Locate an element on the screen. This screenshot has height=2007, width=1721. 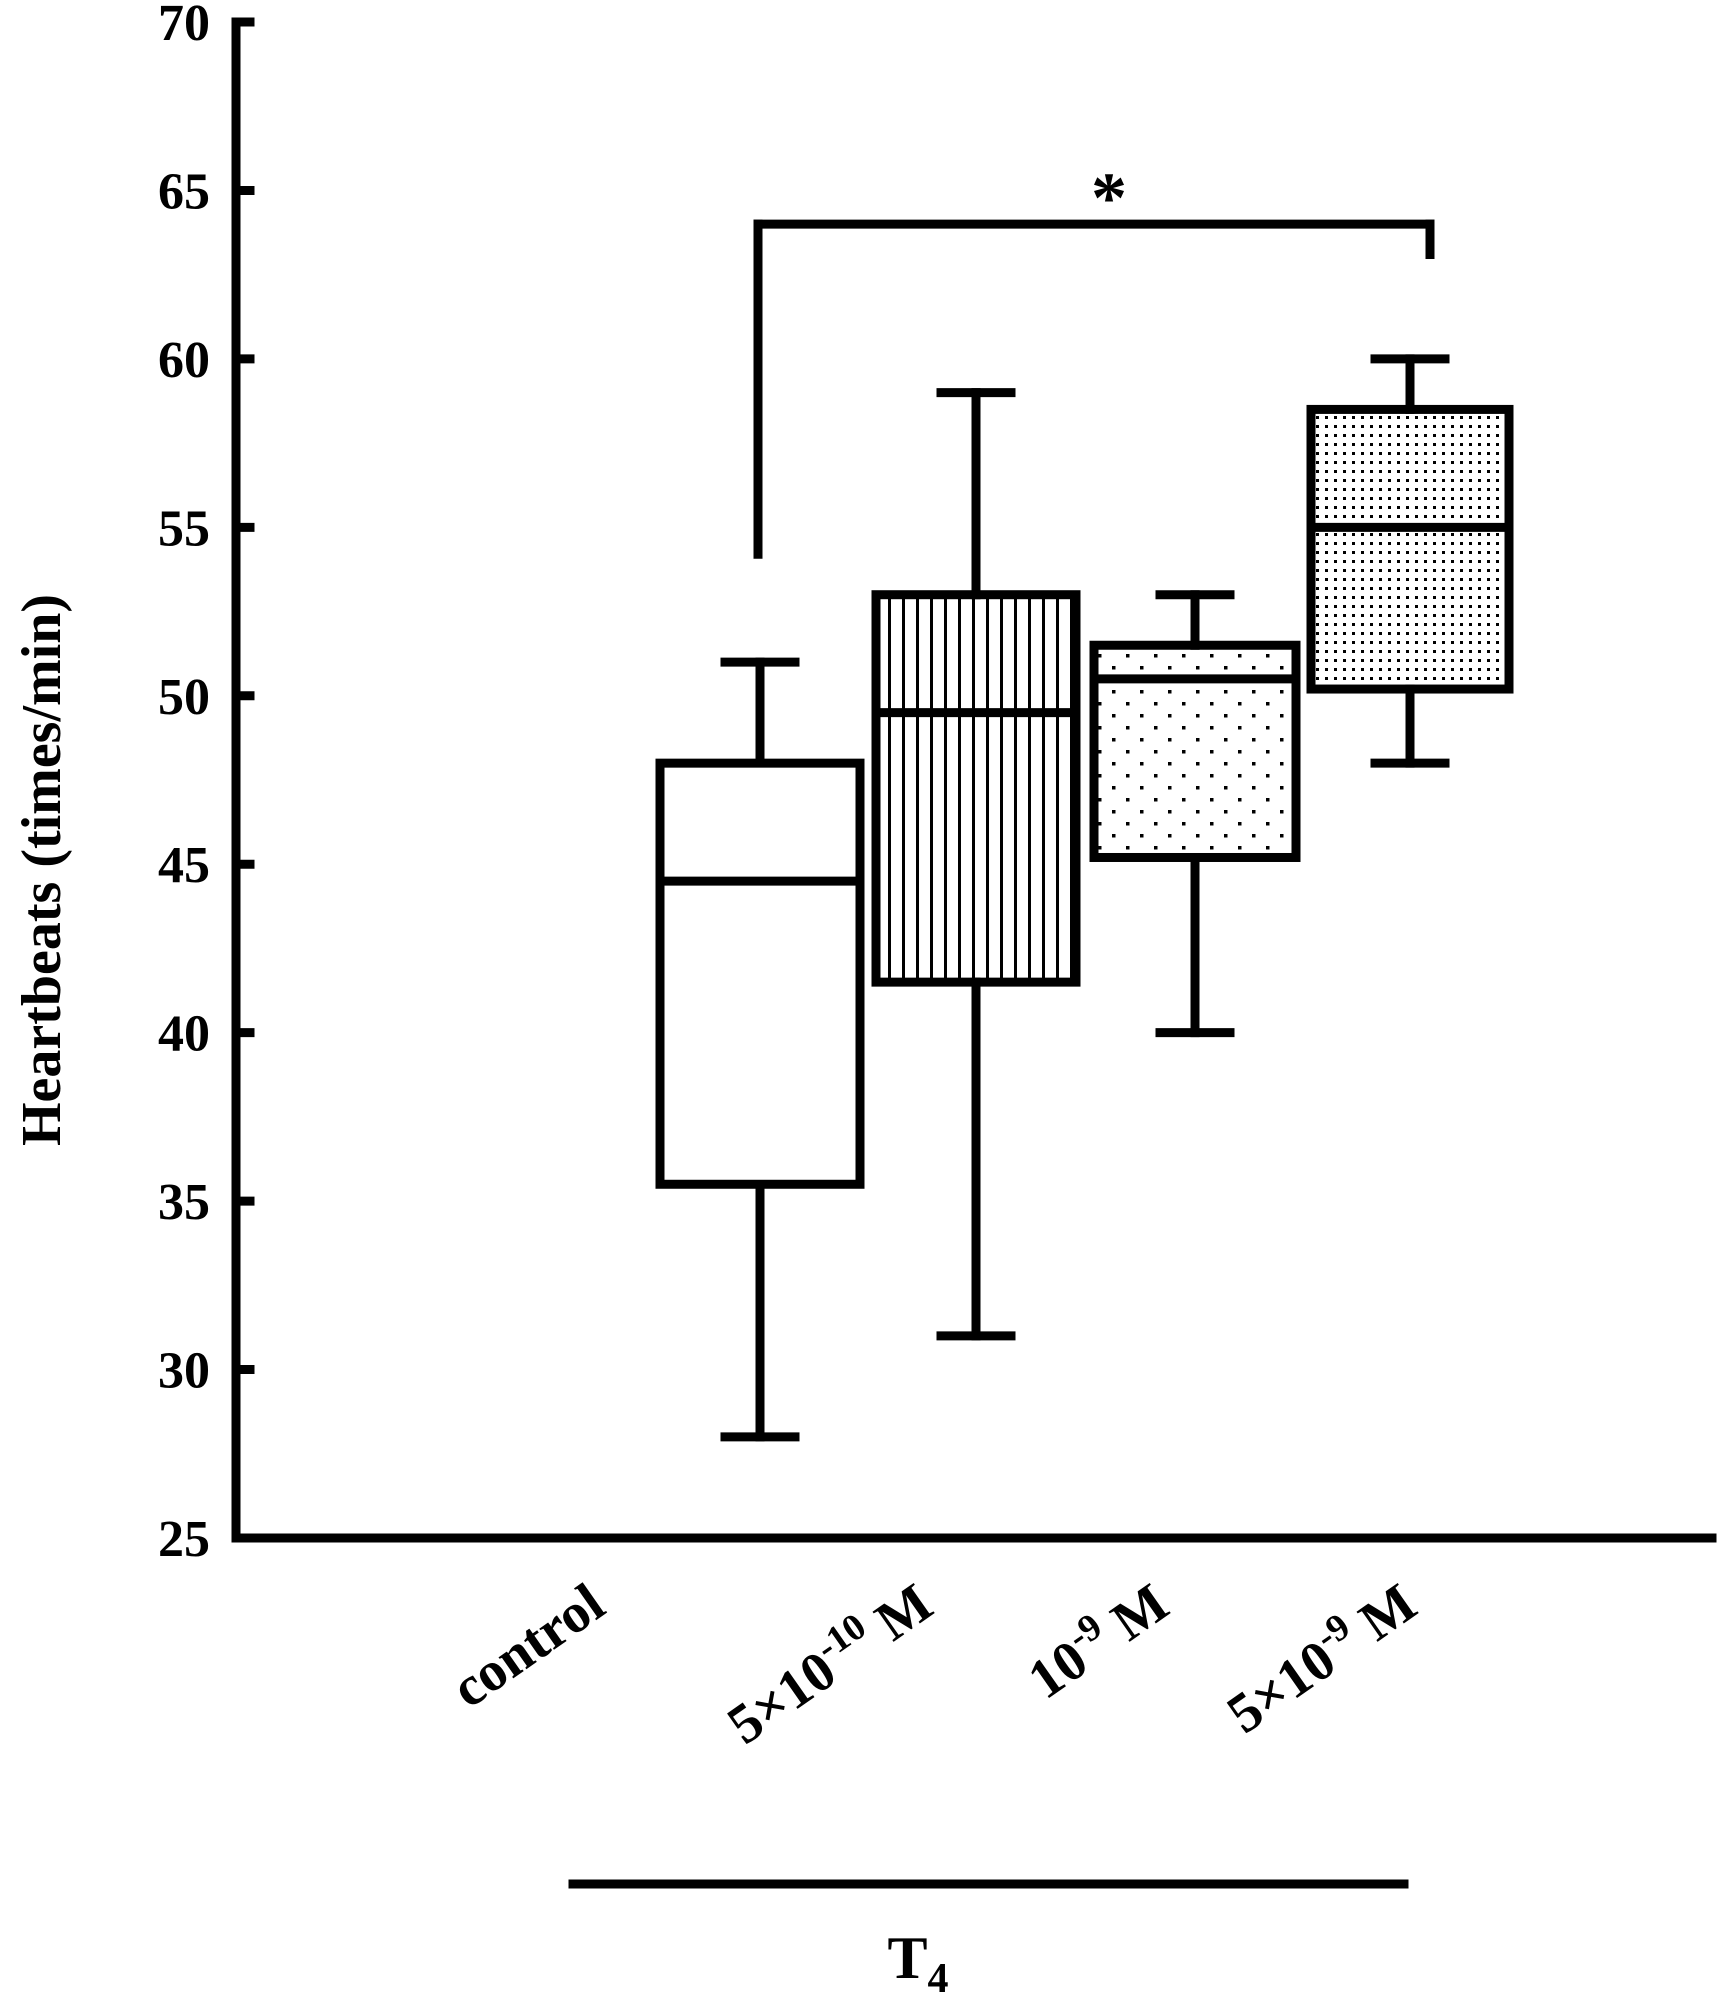
y-axis-title: Heartbeats (times/min) is located at coordinates (42, 870).